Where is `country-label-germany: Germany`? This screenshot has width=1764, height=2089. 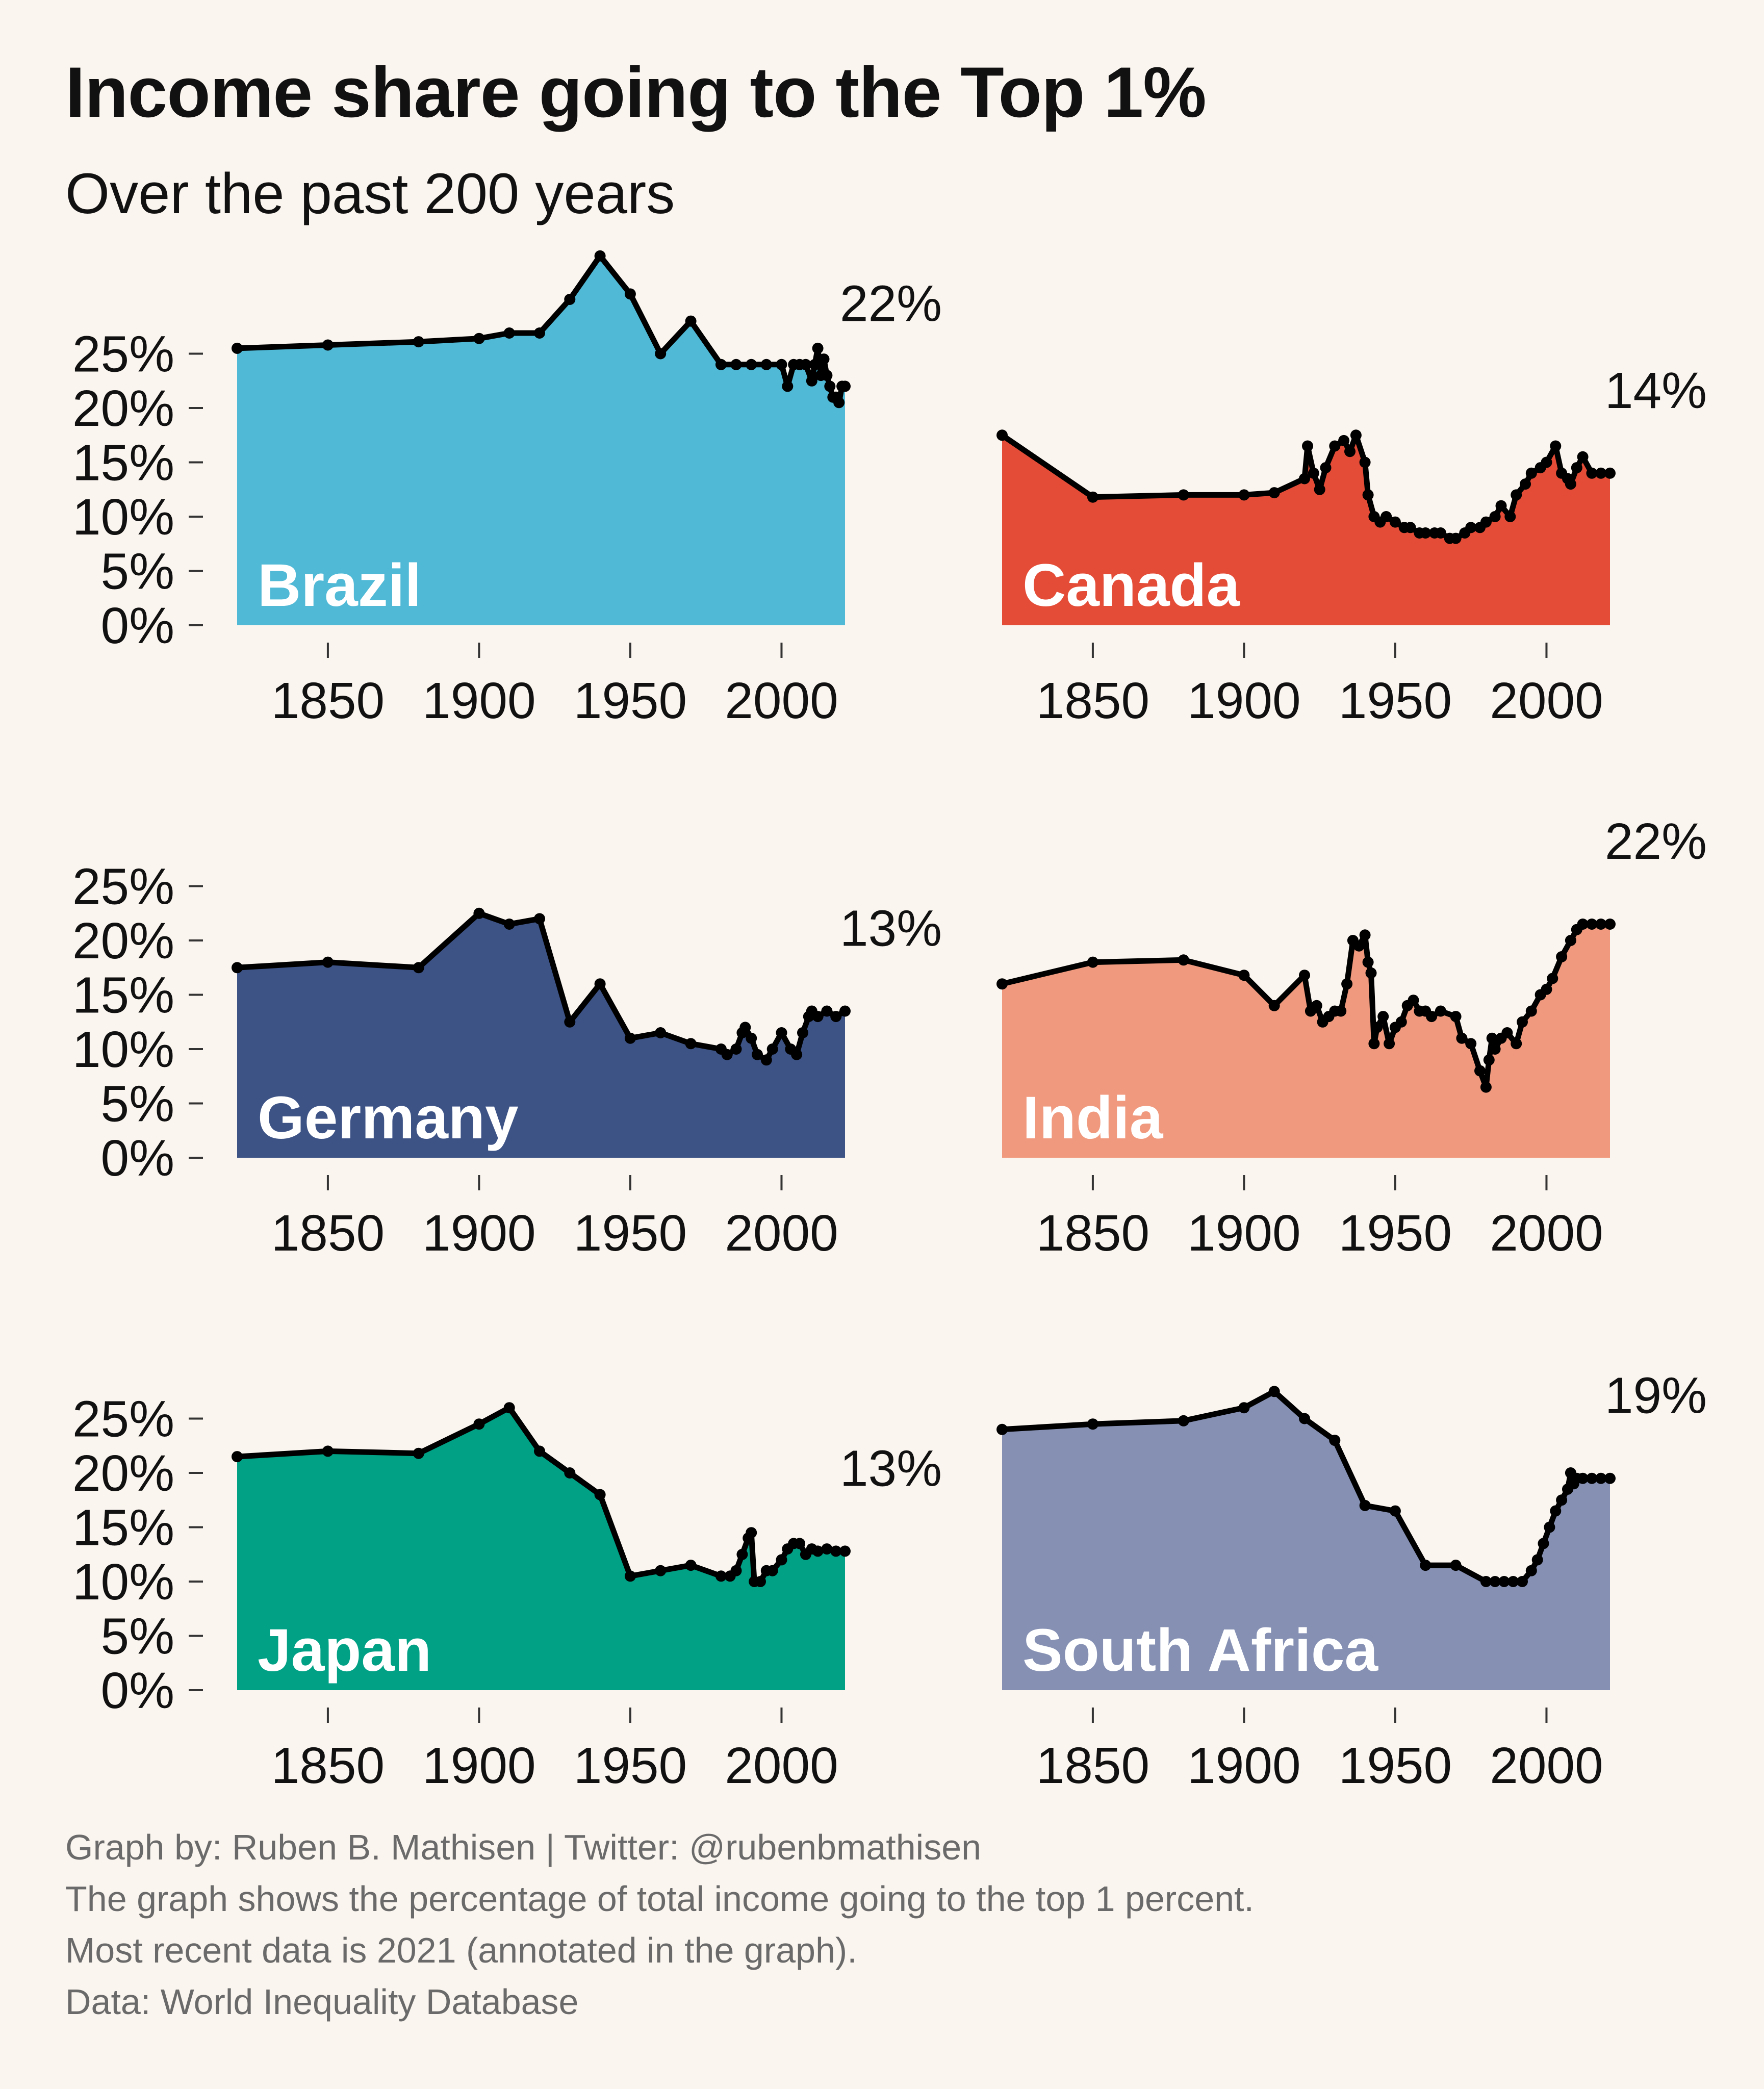
country-label-germany: Germany is located at coordinates (388, 1118).